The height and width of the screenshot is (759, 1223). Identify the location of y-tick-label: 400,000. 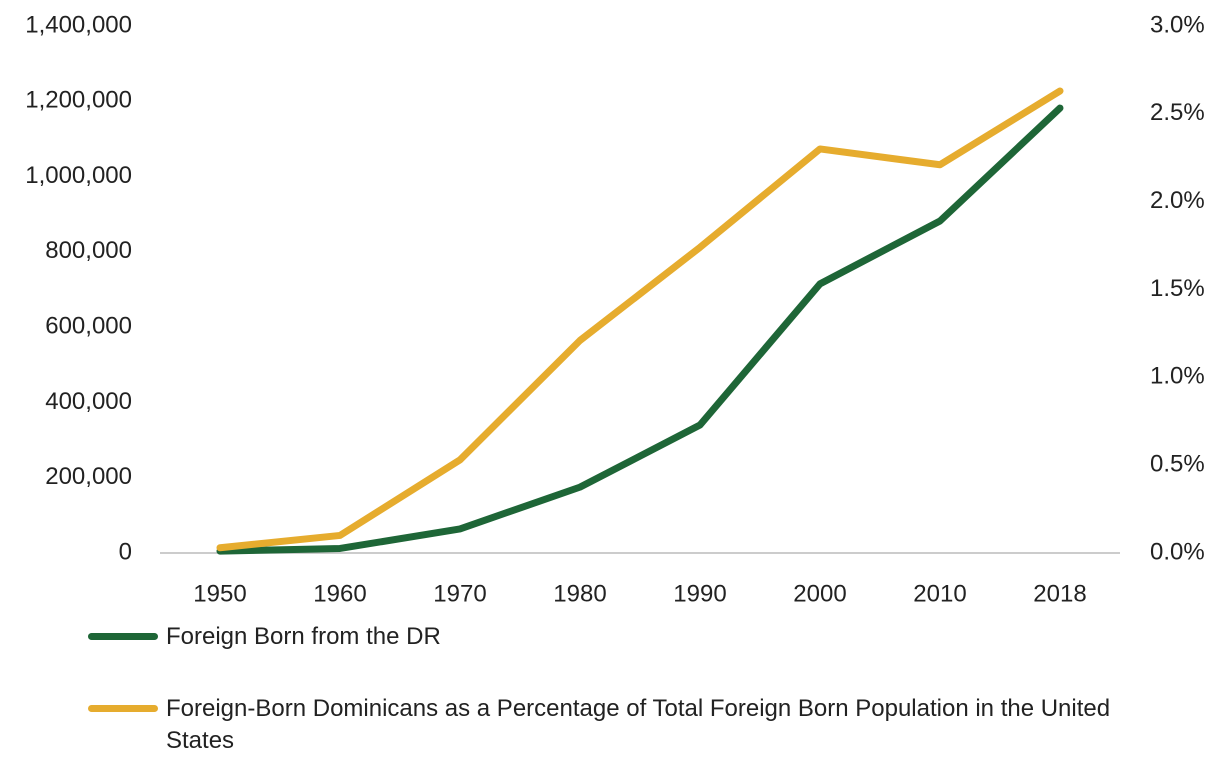
(88, 401).